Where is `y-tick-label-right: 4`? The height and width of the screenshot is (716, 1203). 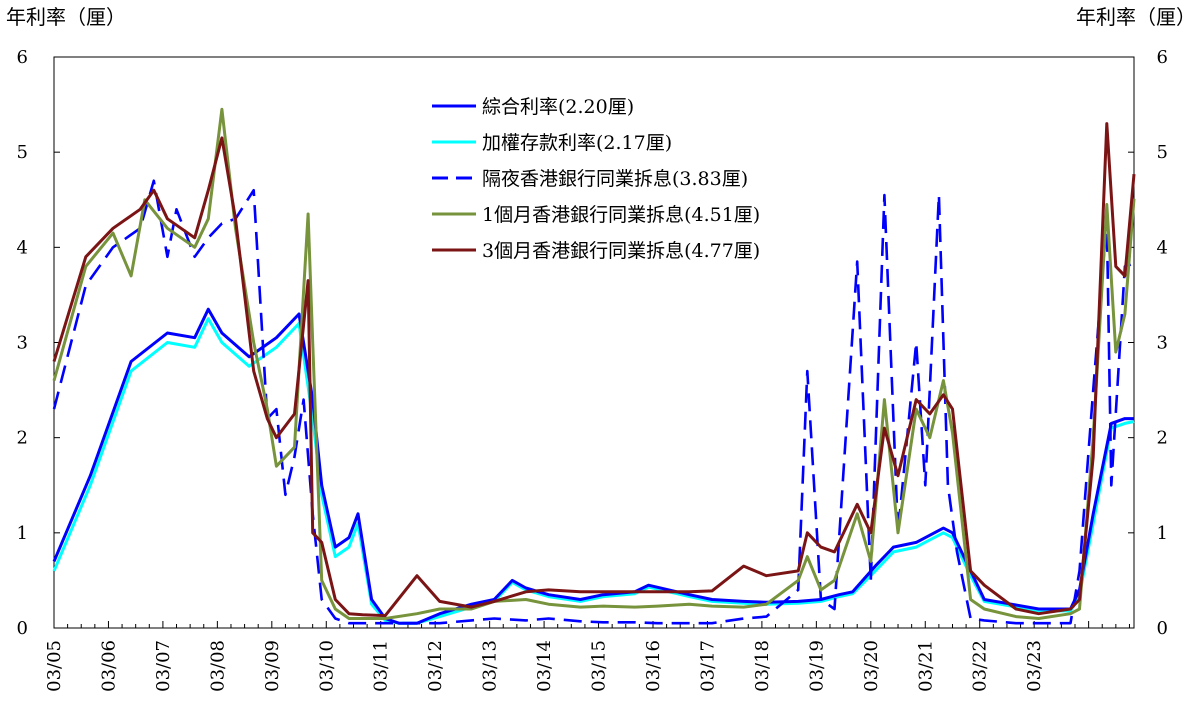 y-tick-label-right: 4 is located at coordinates (1162, 247).